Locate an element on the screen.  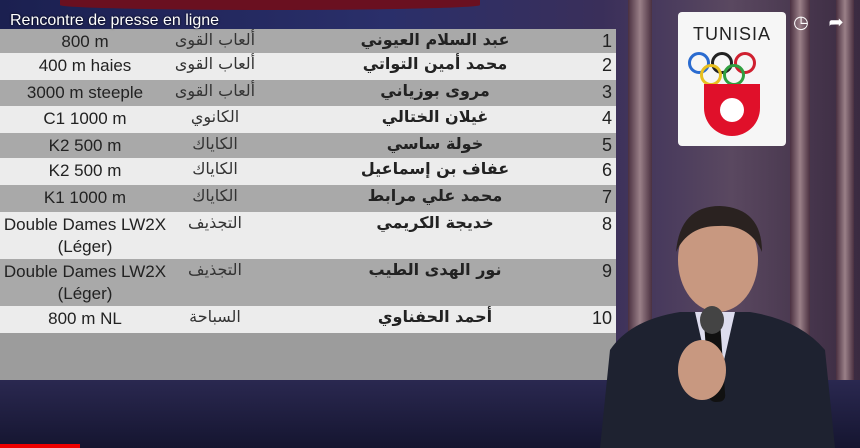
sport-name: الكانوي is located at coordinates (215, 116).